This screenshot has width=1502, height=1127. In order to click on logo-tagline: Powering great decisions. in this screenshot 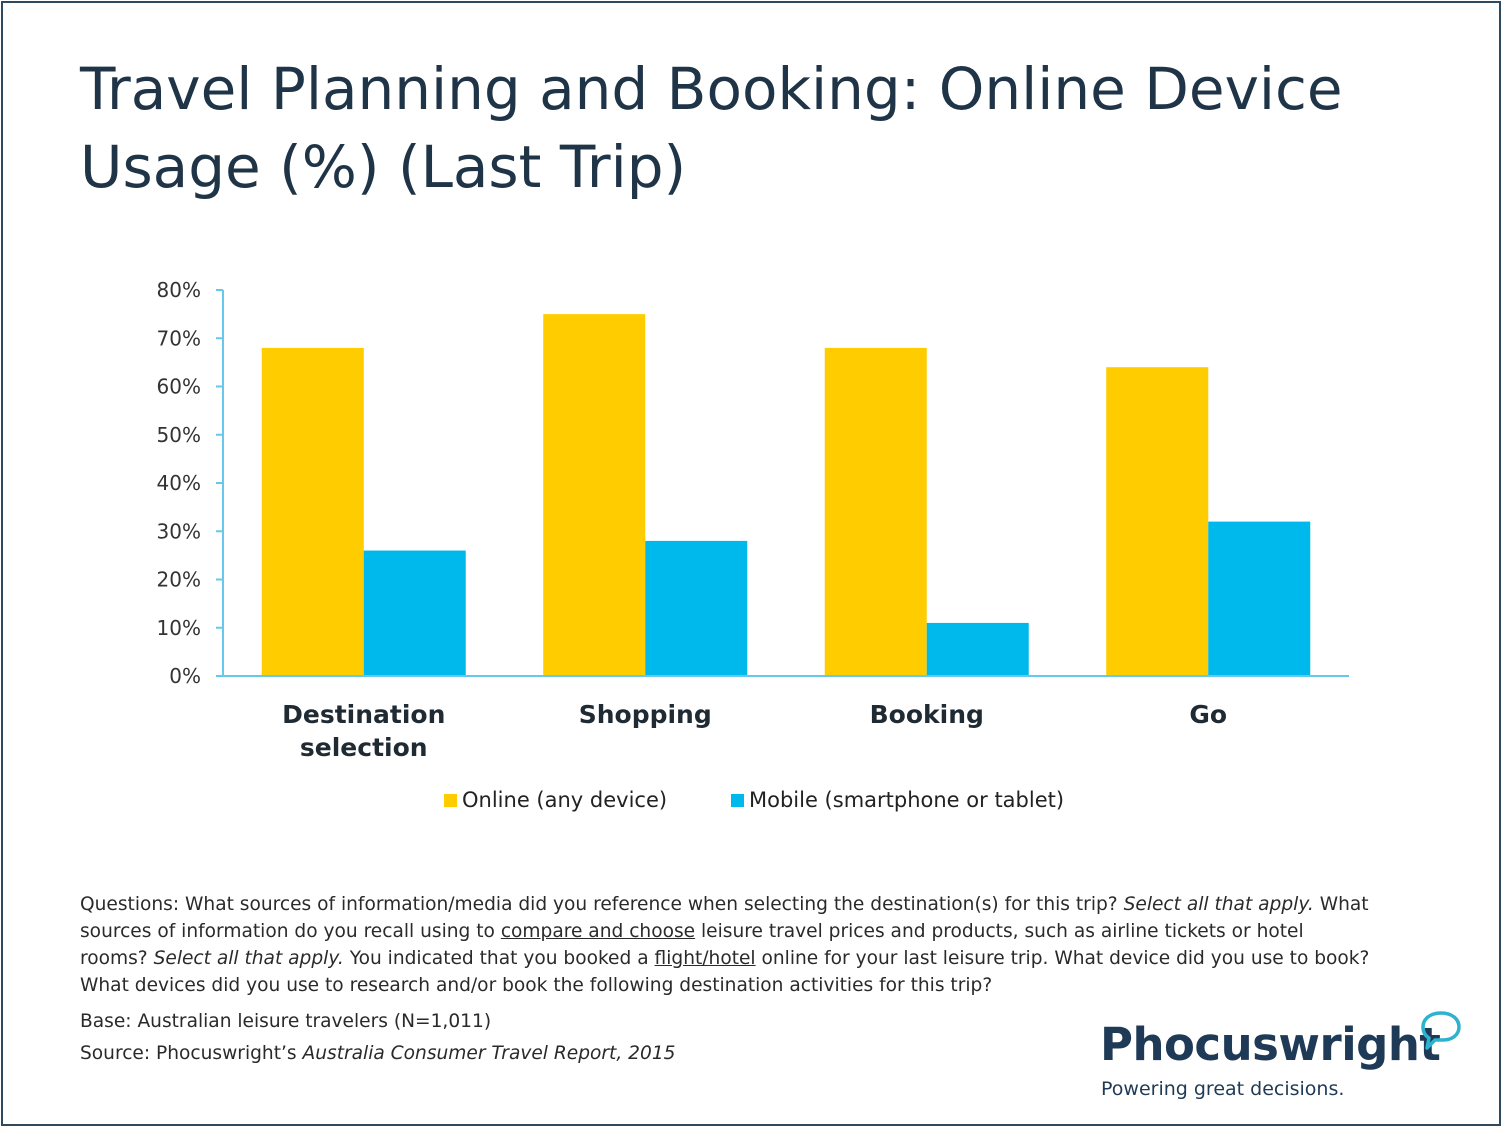, I will do `click(1223, 1089)`.